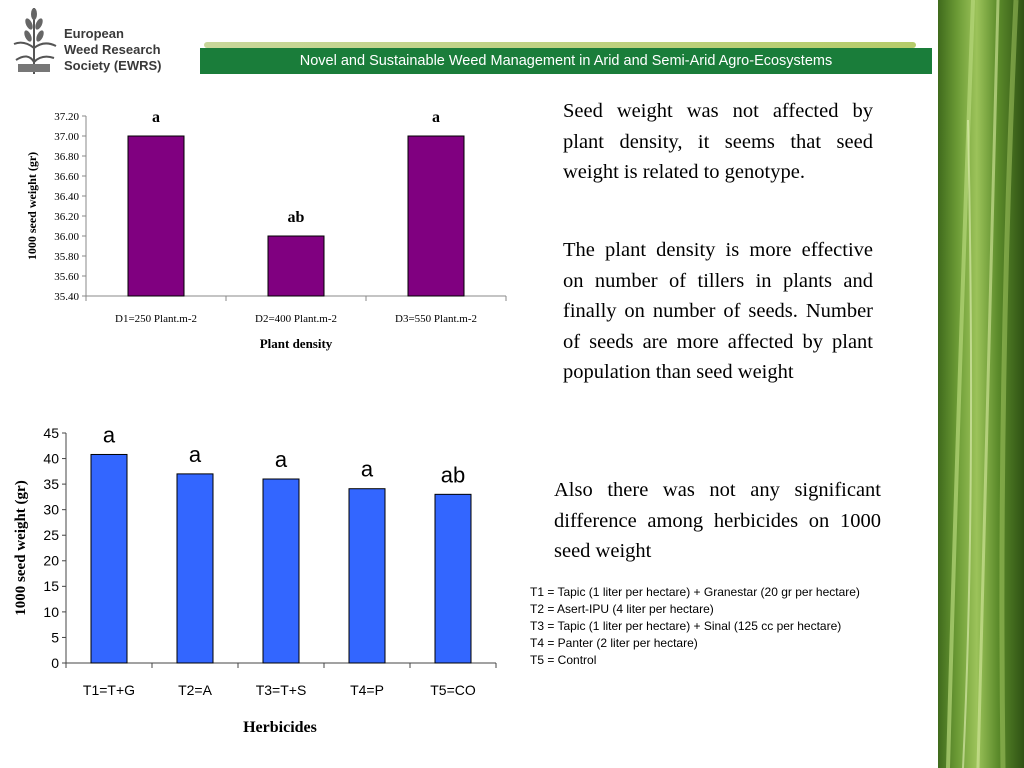 The width and height of the screenshot is (1024, 768). I want to click on y-tick-label: 37.20, so click(66, 117).